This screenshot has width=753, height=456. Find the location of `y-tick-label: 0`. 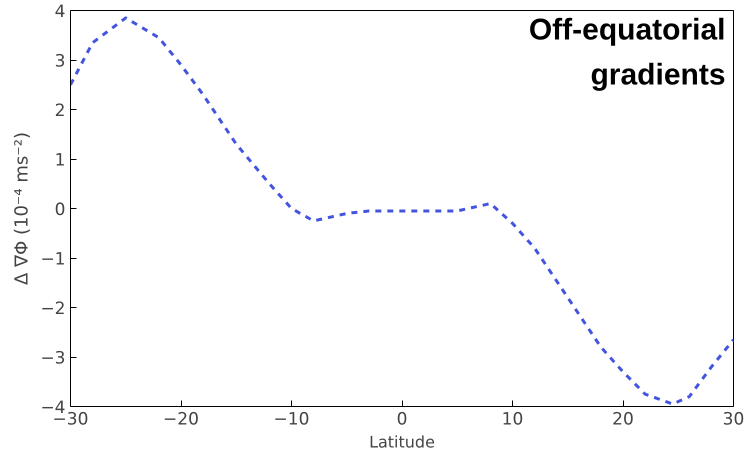

y-tick-label: 0 is located at coordinates (60, 210).